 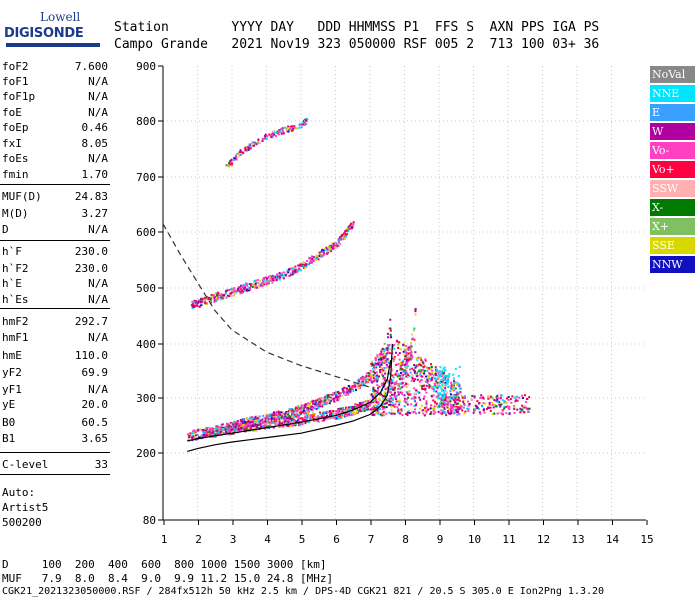 What do you see at coordinates (15, 299) in the screenshot?
I see `param-key: h`Es` at bounding box center [15, 299].